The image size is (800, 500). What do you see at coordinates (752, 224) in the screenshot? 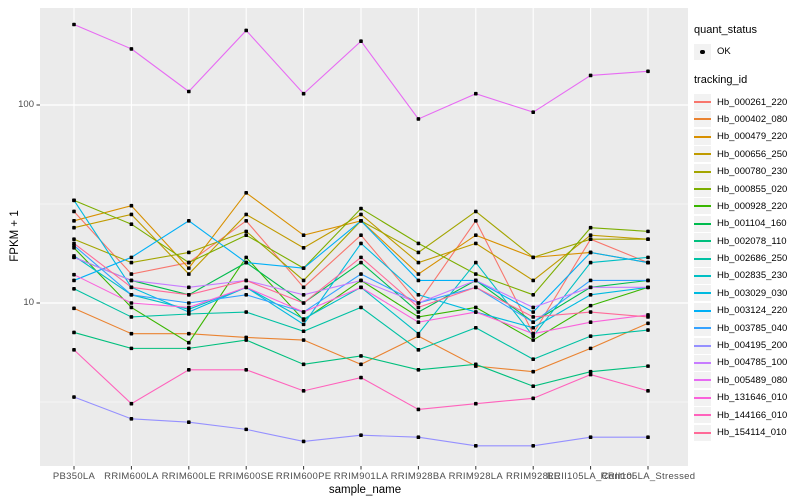
I see `legend-item-label: Hb_001104_160` at bounding box center [752, 224].